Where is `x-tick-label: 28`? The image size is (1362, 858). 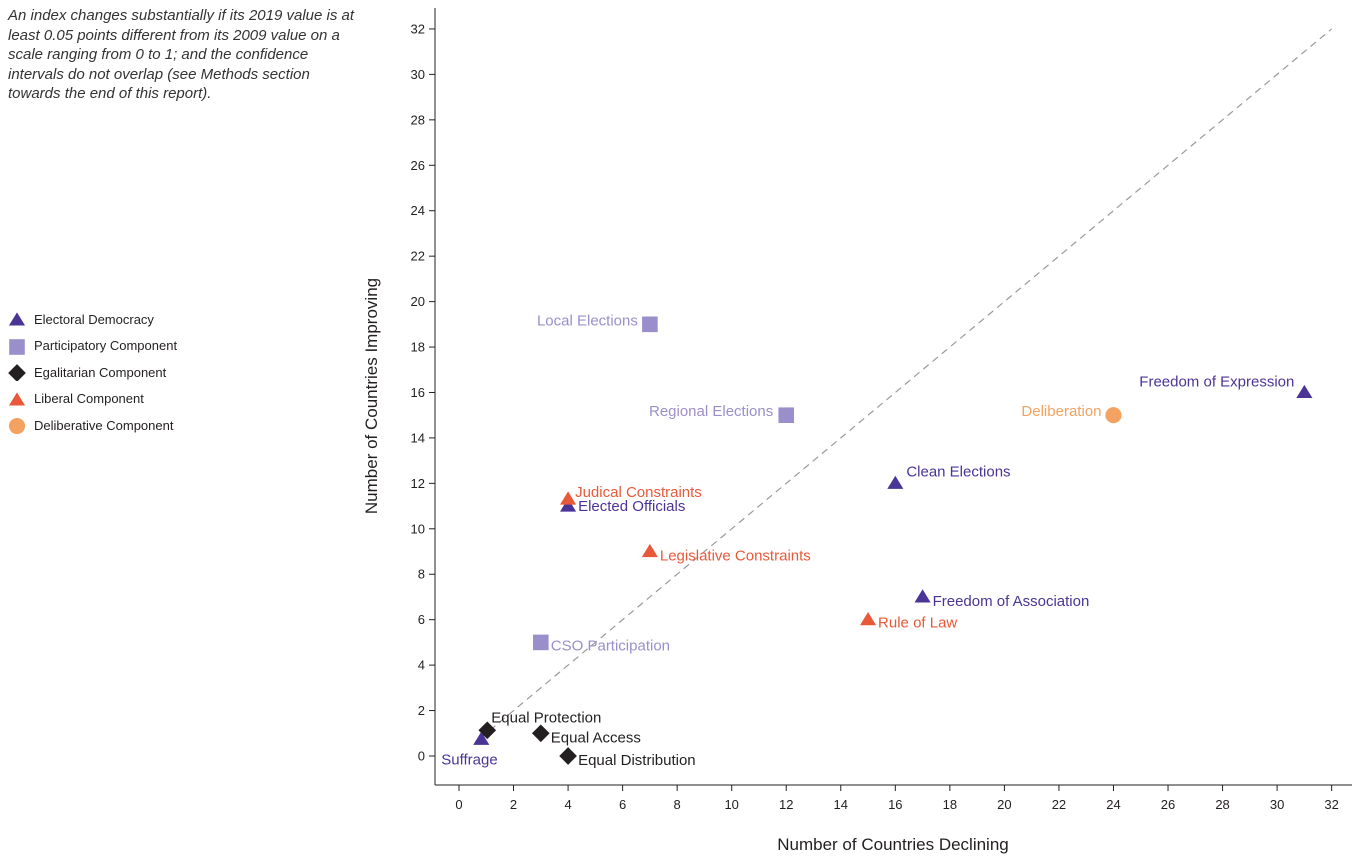
x-tick-label: 28 is located at coordinates (1222, 804).